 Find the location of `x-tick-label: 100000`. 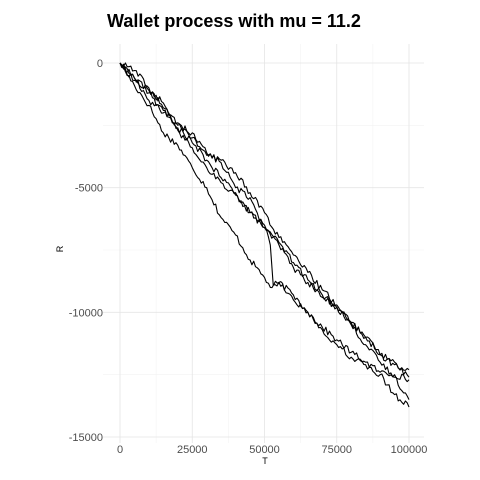

x-tick-label: 100000 is located at coordinates (409, 450).